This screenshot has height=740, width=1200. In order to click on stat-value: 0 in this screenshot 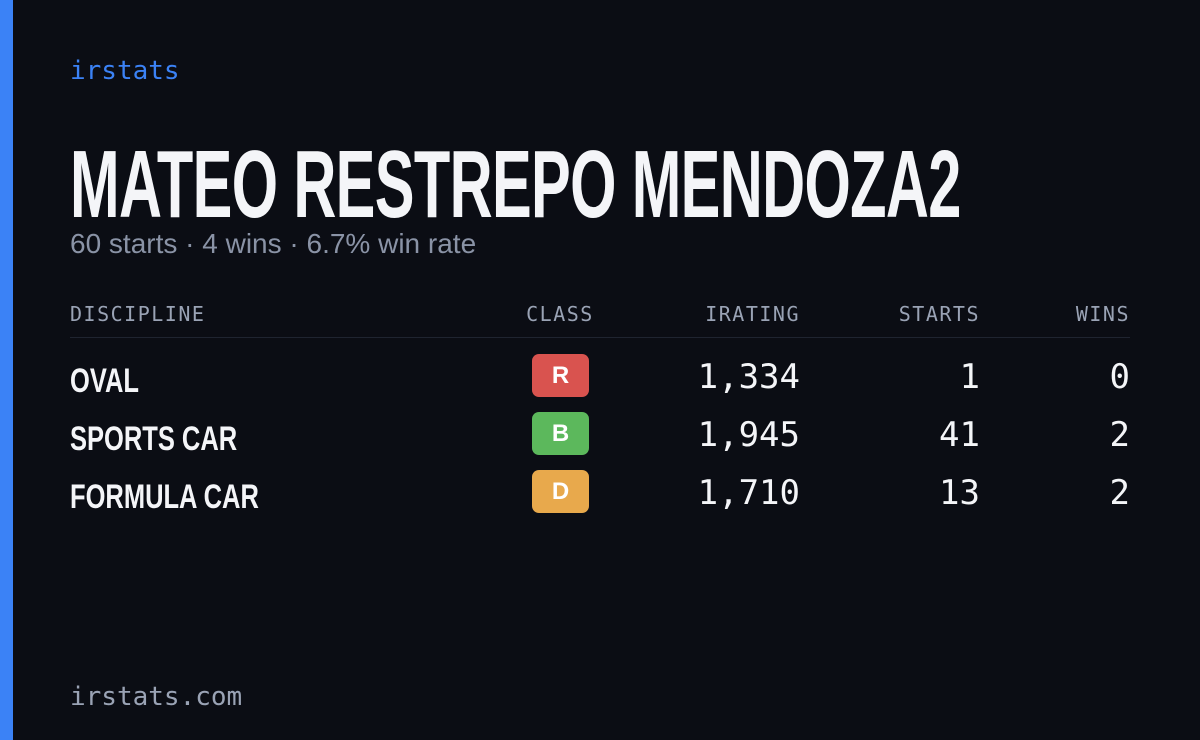, I will do `click(1119, 377)`.